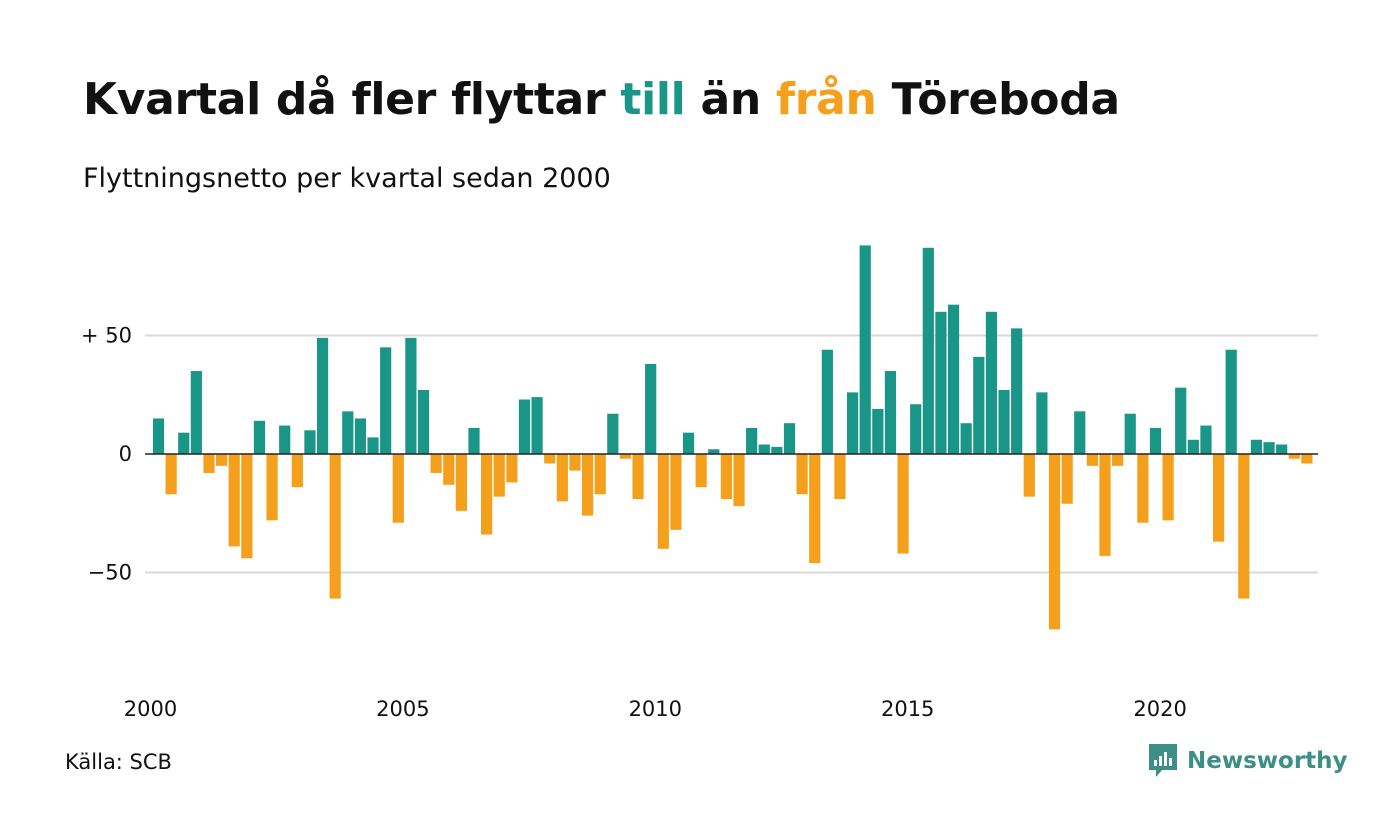 Image resolution: width=1400 pixels, height=840 pixels. Describe the element at coordinates (998, 99) in the screenshot. I see `title-part3: Töreboda` at that location.